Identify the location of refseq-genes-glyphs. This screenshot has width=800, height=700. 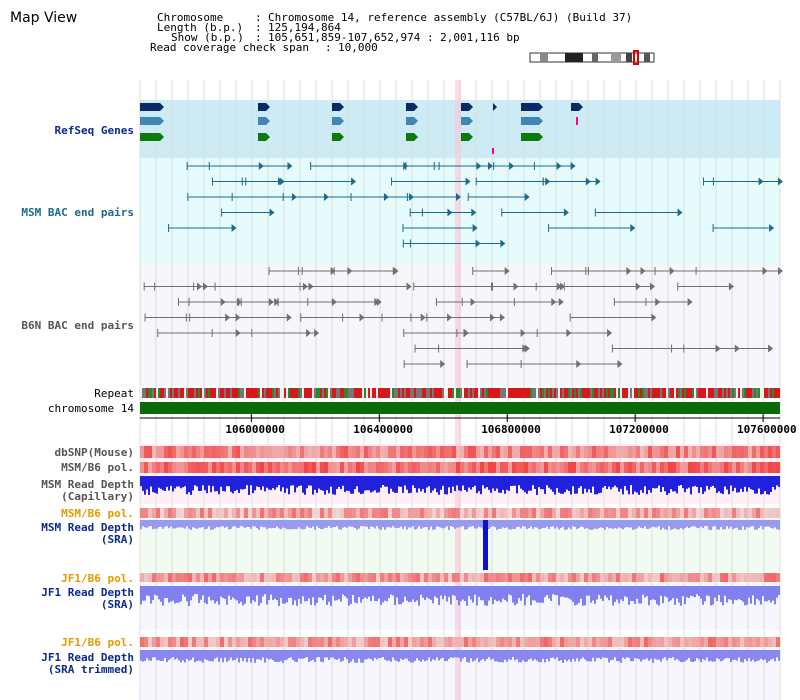
(361, 128).